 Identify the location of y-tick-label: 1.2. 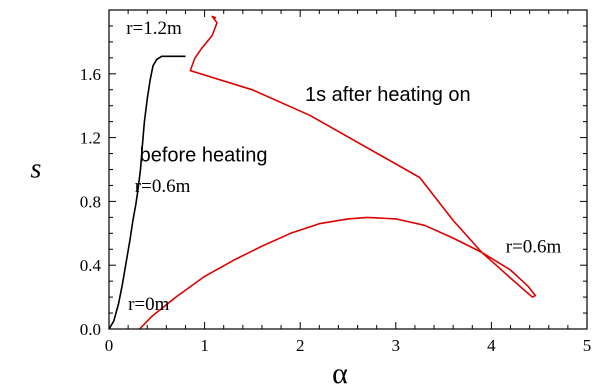
(90, 138).